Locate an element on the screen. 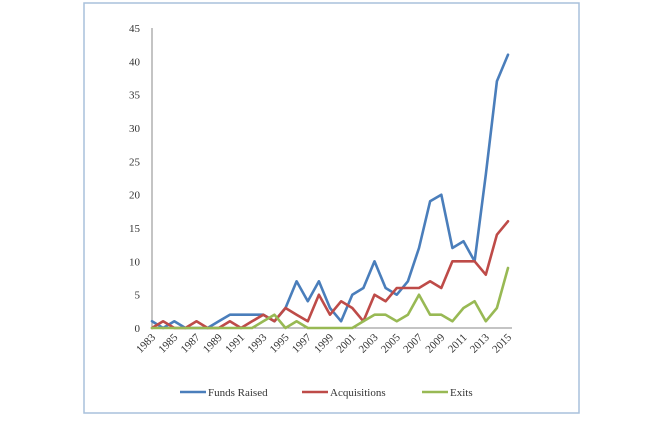 This screenshot has height=424, width=665. y-tick-label: 0 is located at coordinates (138, 329).